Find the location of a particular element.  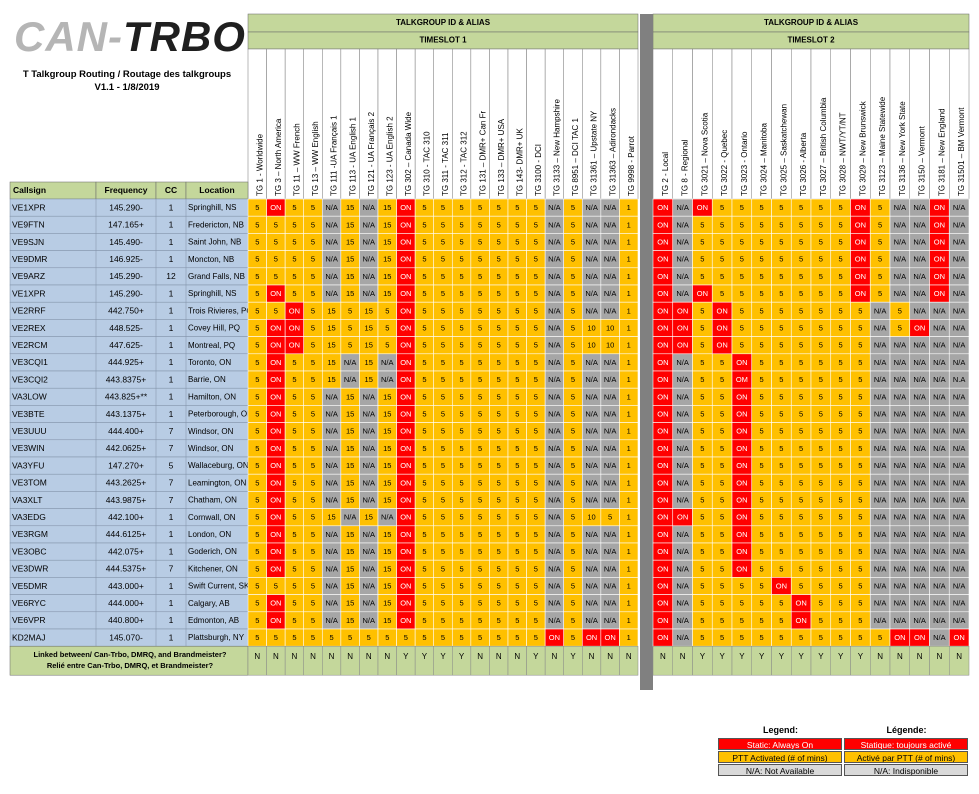

location: Swift Current, SK is located at coordinates (219, 586).